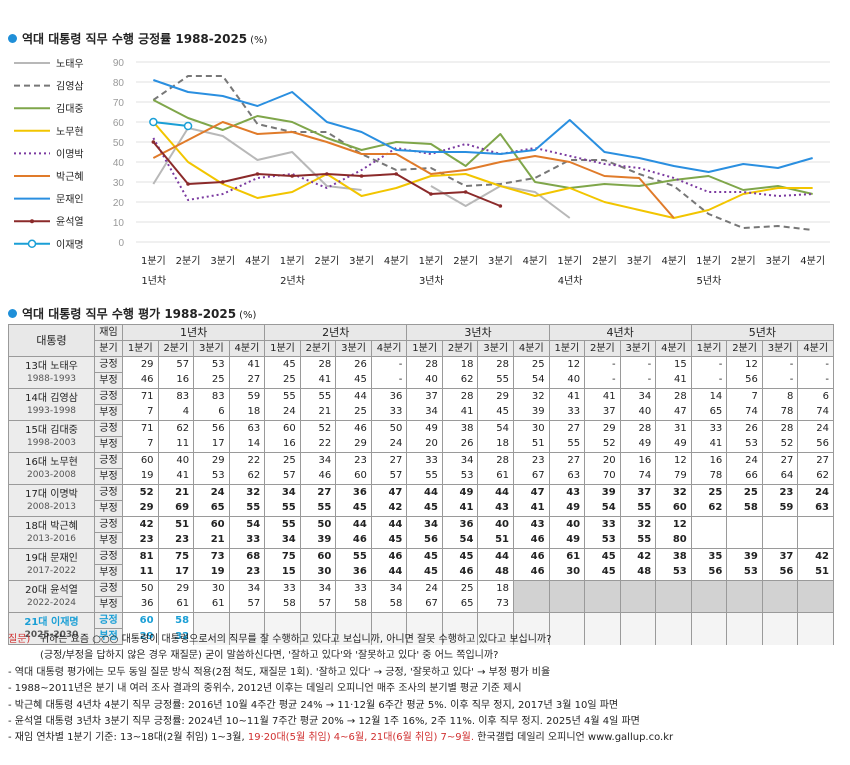  I want to click on value-cell: 65, so click(709, 412).